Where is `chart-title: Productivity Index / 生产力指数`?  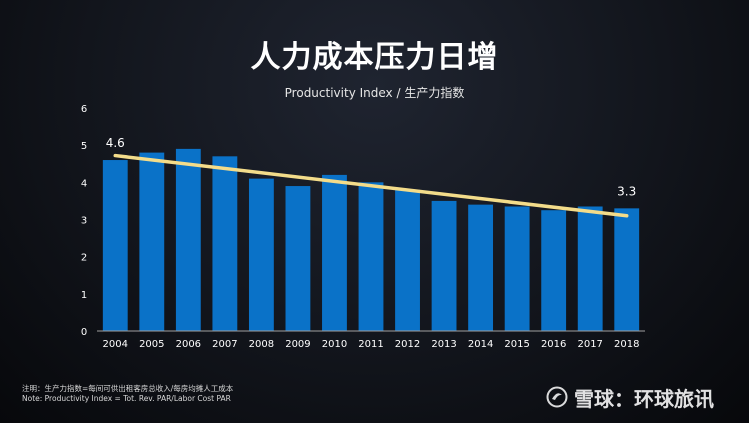 chart-title: Productivity Index / 生产力指数 is located at coordinates (374, 93).